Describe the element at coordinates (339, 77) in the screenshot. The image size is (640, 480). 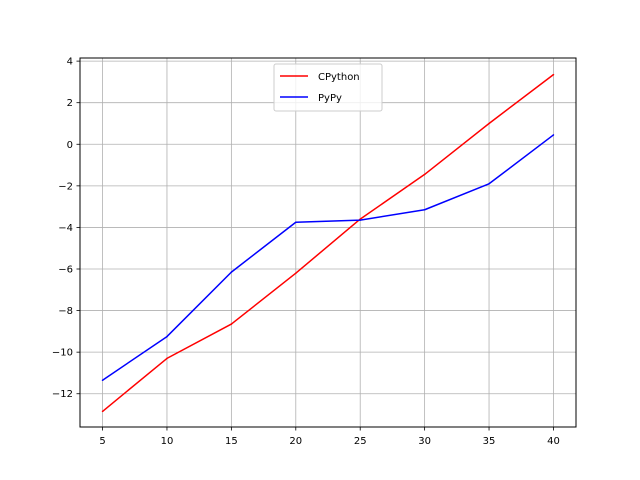
I see `legend-label-cpython: CPython` at that location.